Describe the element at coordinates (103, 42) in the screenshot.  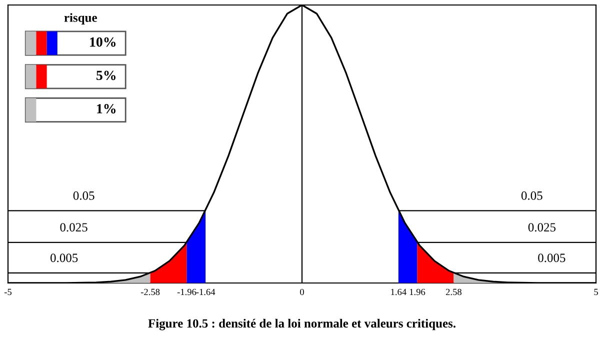
I see `annotation: 10%` at that location.